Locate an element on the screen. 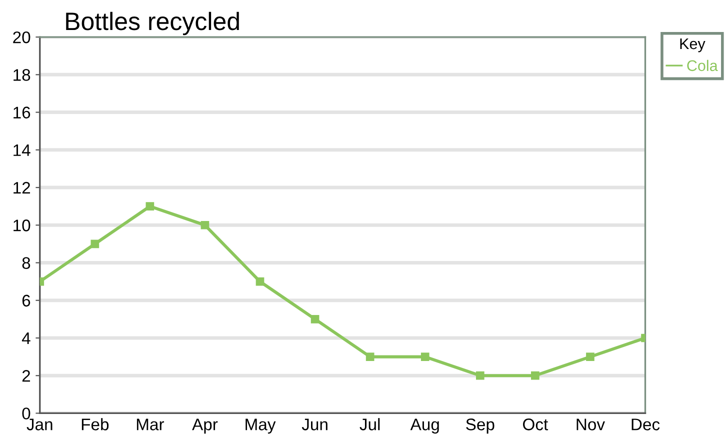 The image size is (725, 441). x-tick-label: Aug is located at coordinates (424, 426).